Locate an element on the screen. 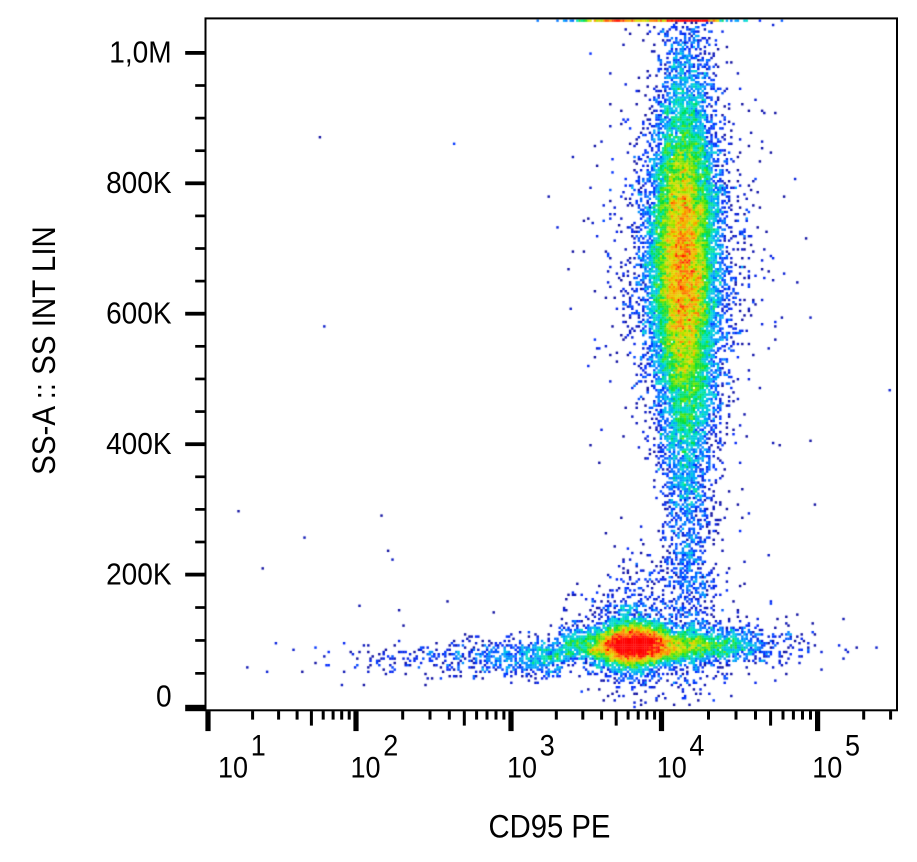  svg-text: 400K is located at coordinates (139, 444).